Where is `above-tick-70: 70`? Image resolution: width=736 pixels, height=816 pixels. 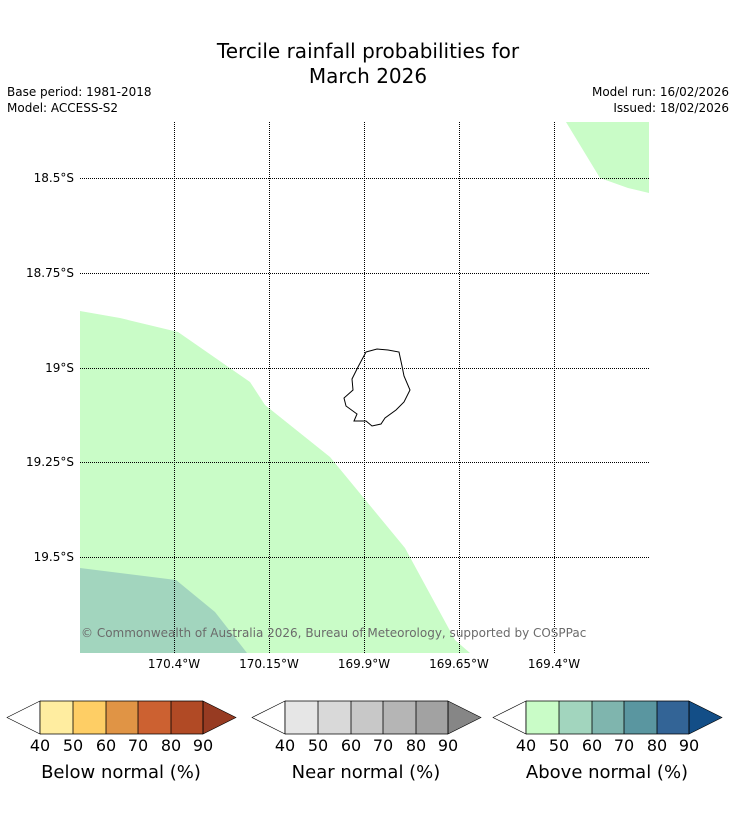 above-tick-70: 70 is located at coordinates (624, 745).